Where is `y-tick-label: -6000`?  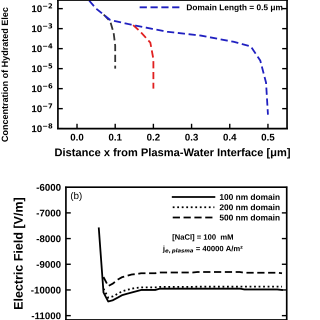 y-tick-label: -6000 is located at coordinates (48, 187).